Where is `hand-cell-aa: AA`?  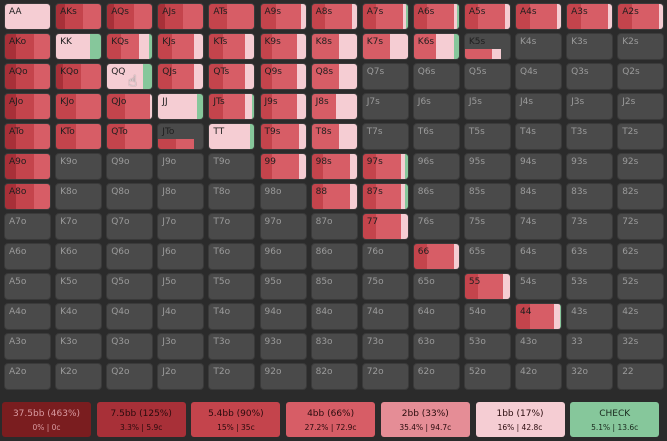 hand-cell-aa: AA is located at coordinates (27, 16).